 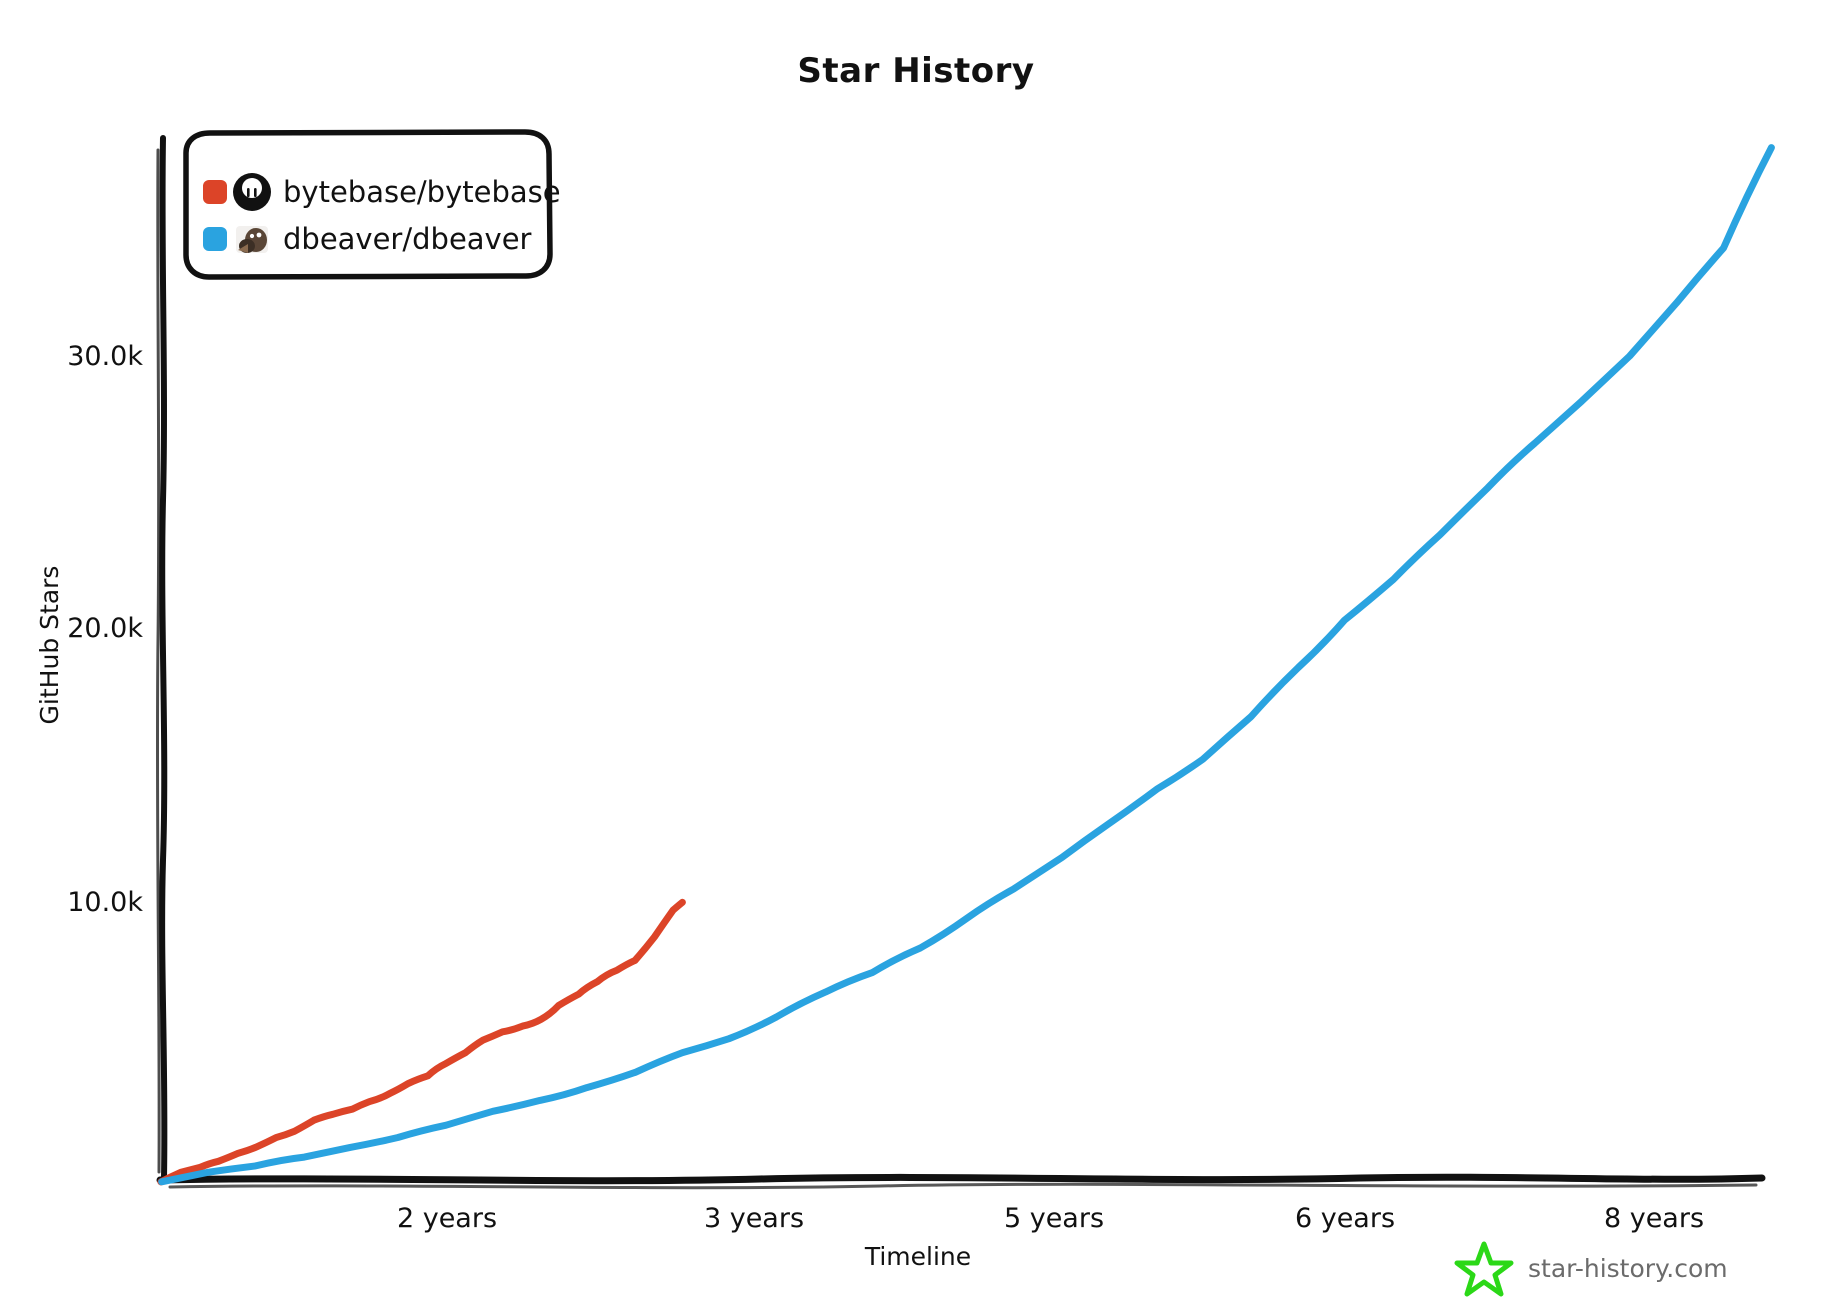 I want to click on legend-item-bytebase: bytebase/bytebase, so click(x=382, y=192).